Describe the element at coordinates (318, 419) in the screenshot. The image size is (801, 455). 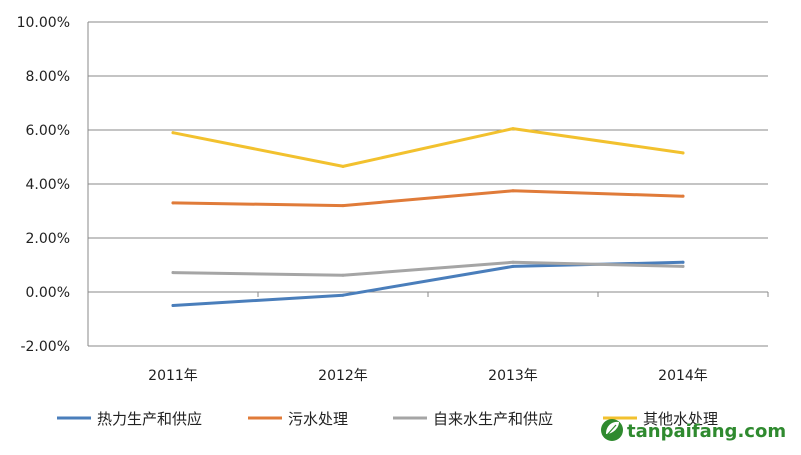
I see `legend-label: 污水处理` at that location.